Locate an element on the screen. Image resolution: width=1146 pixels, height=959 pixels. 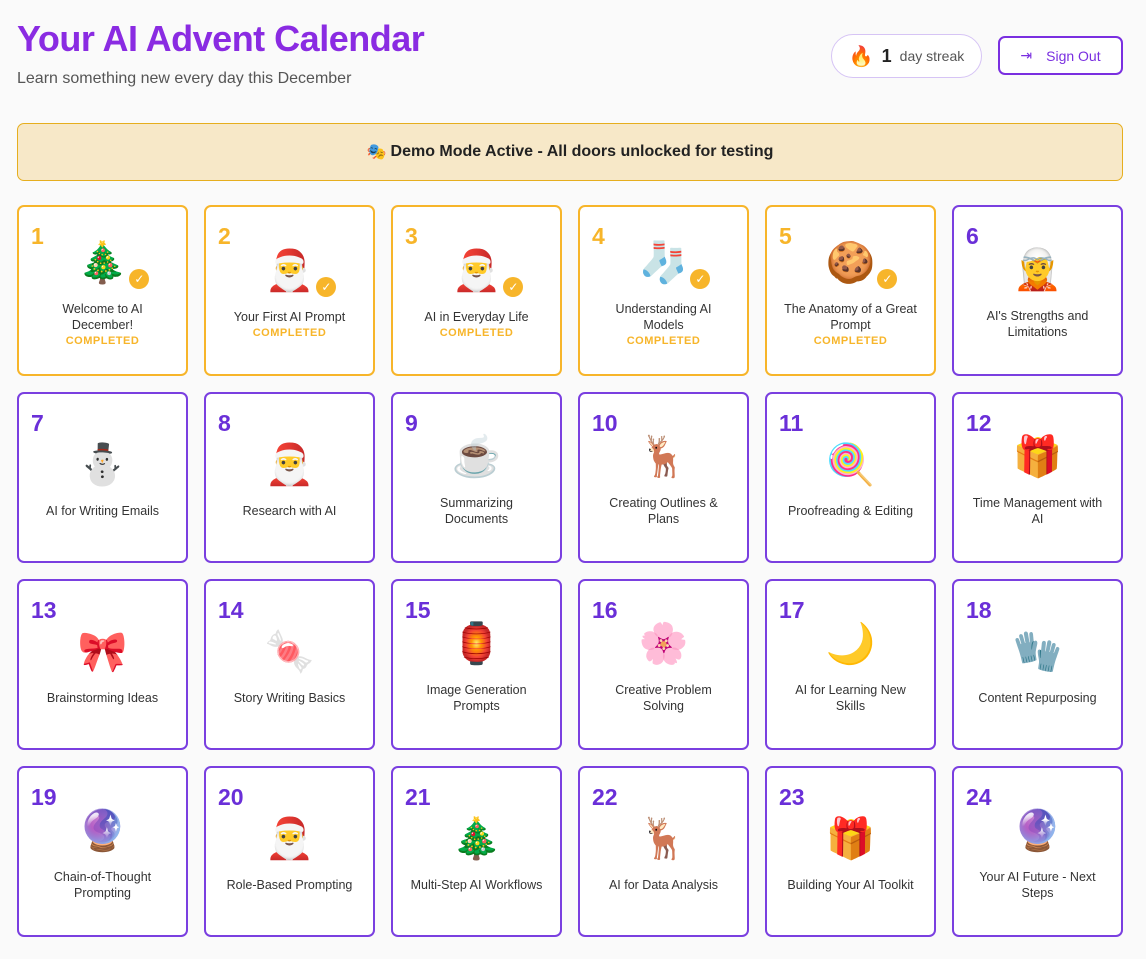
day-number: 3 is located at coordinates (411, 236).